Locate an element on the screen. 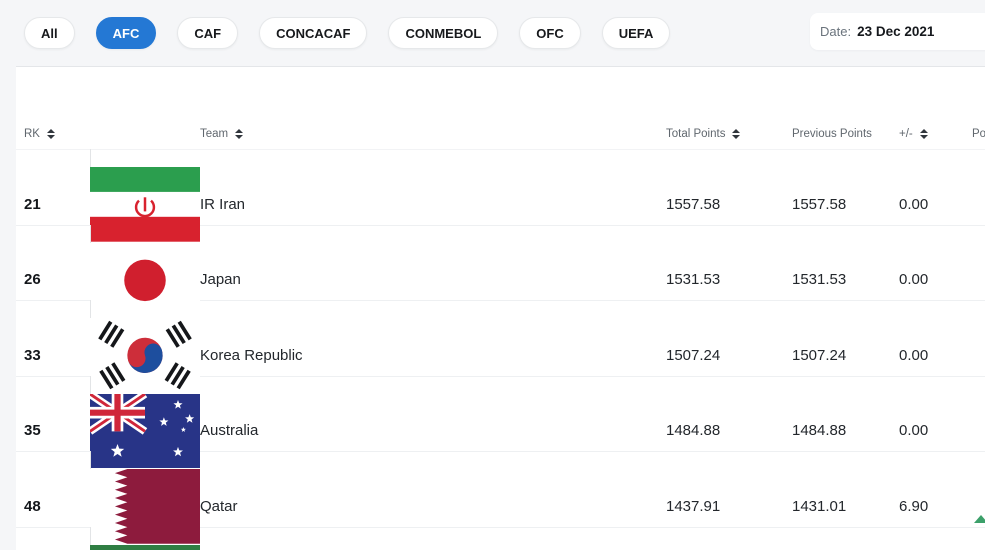 The image size is (985, 550). tab-uefa: UEFA is located at coordinates (636, 33).